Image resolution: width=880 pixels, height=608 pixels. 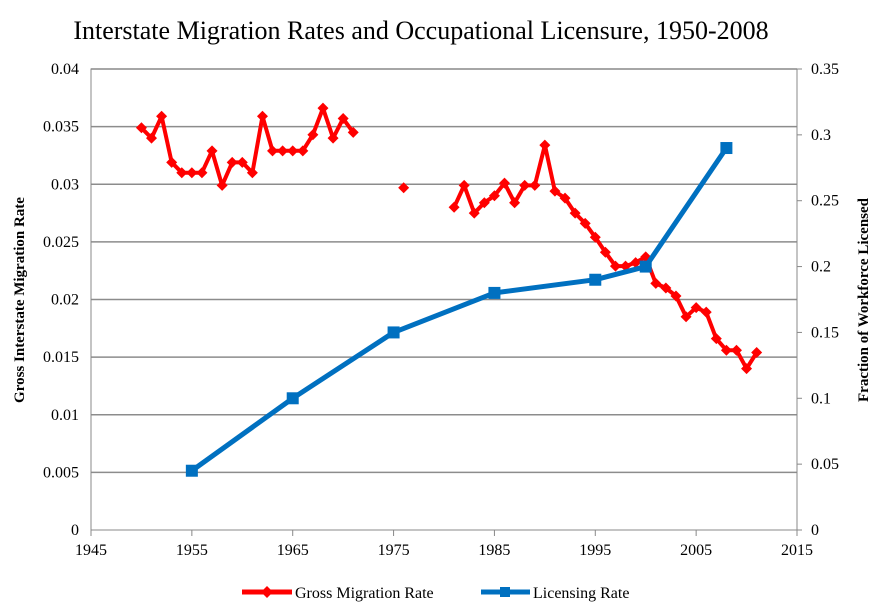 I want to click on y-right-tick-label: 0.3, so click(x=821, y=135).